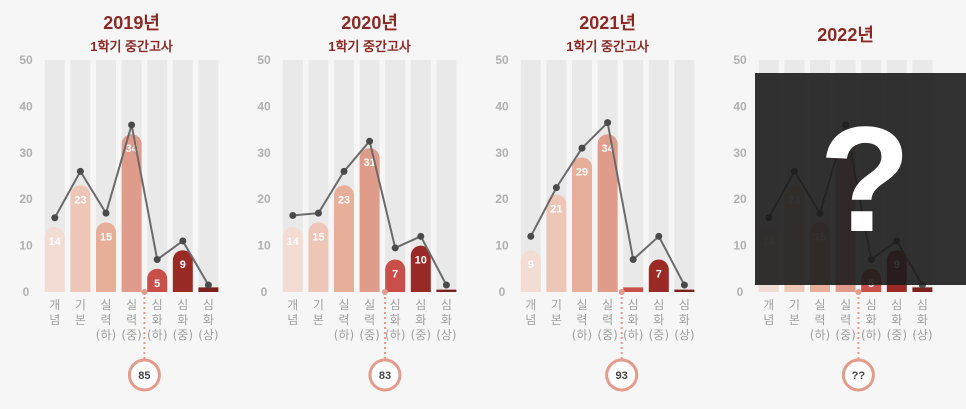 This screenshot has height=409, width=966. What do you see at coordinates (768, 320) in the screenshot?
I see `category-label: 념` at bounding box center [768, 320].